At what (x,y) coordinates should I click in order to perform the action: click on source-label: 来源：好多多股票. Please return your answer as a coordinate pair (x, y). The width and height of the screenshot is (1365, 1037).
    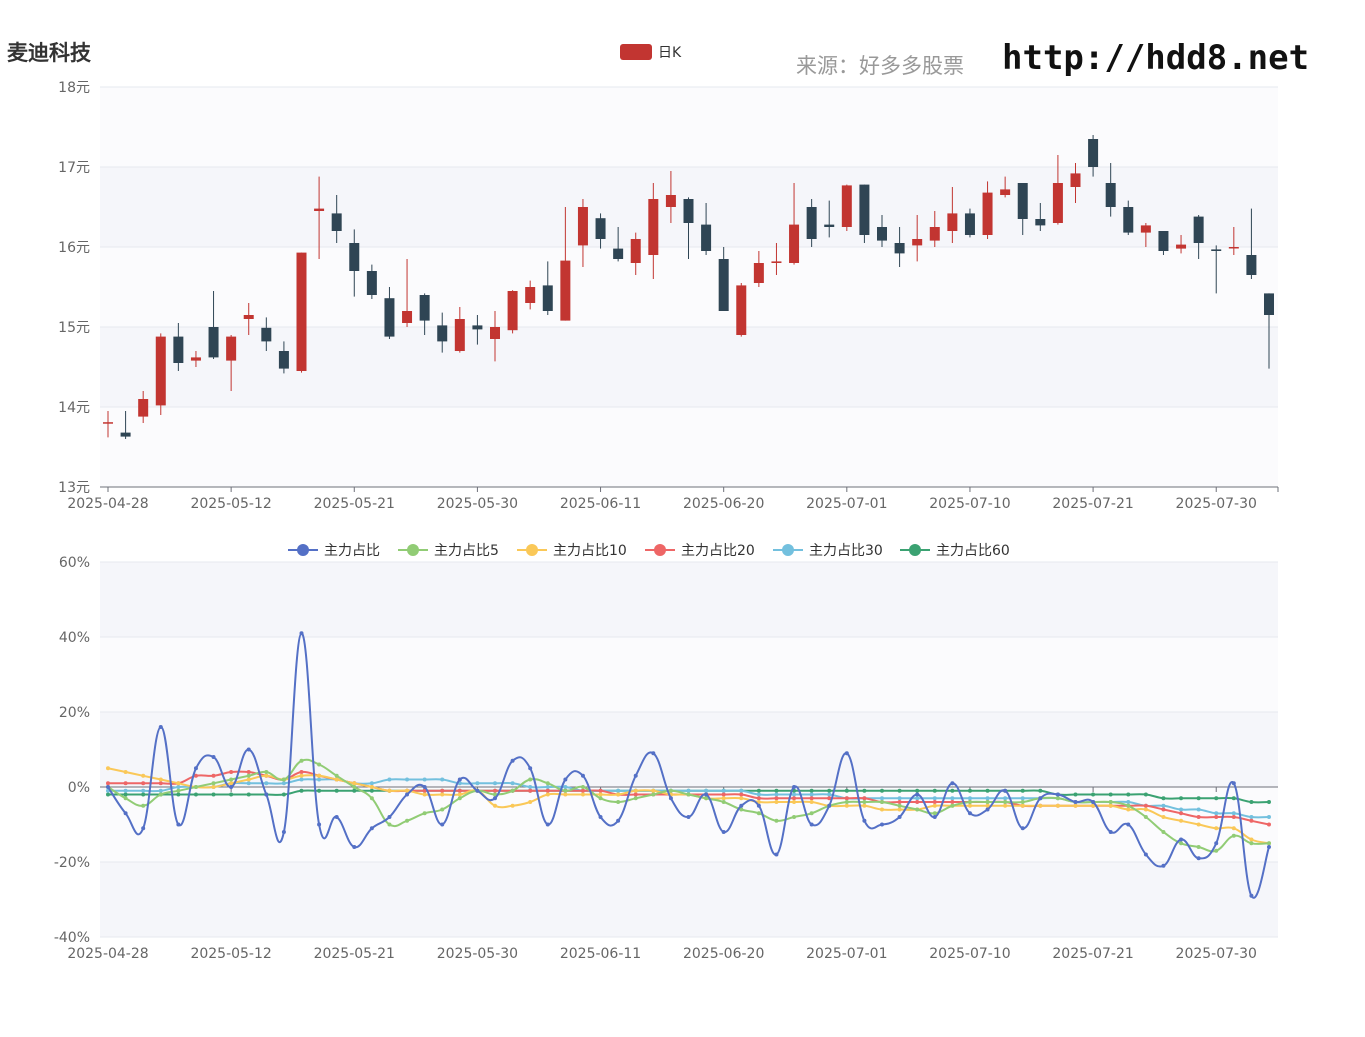
    Looking at the image, I should click on (880, 66).